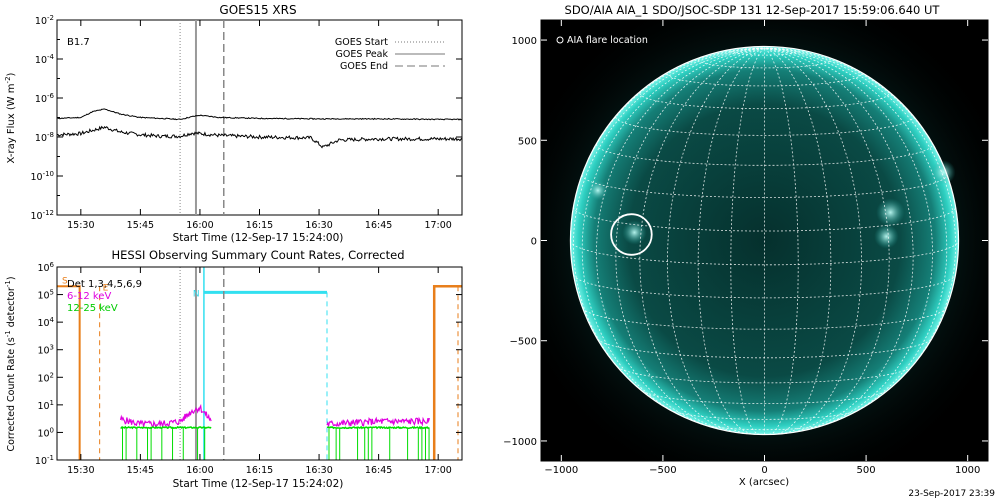 This screenshot has height=504, width=1000. Describe the element at coordinates (527, 141) in the screenshot. I see `aia-y-tick-label: 500` at that location.